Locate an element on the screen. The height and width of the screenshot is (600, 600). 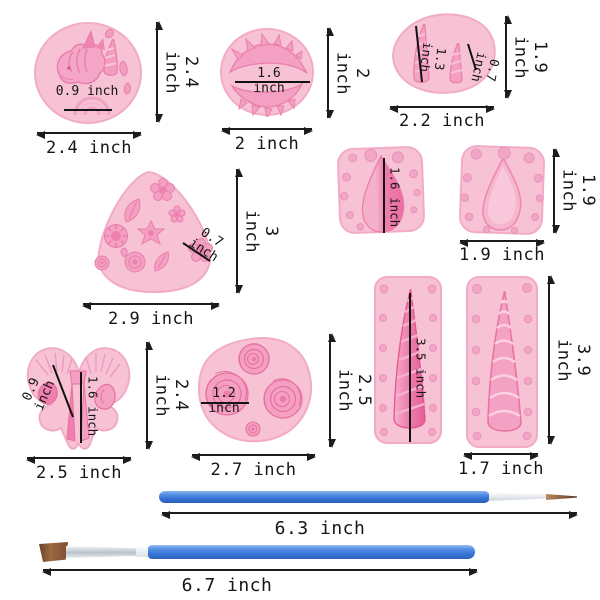
unicorn-mold-inner-label: 0.9 inch is located at coordinates (87, 91).